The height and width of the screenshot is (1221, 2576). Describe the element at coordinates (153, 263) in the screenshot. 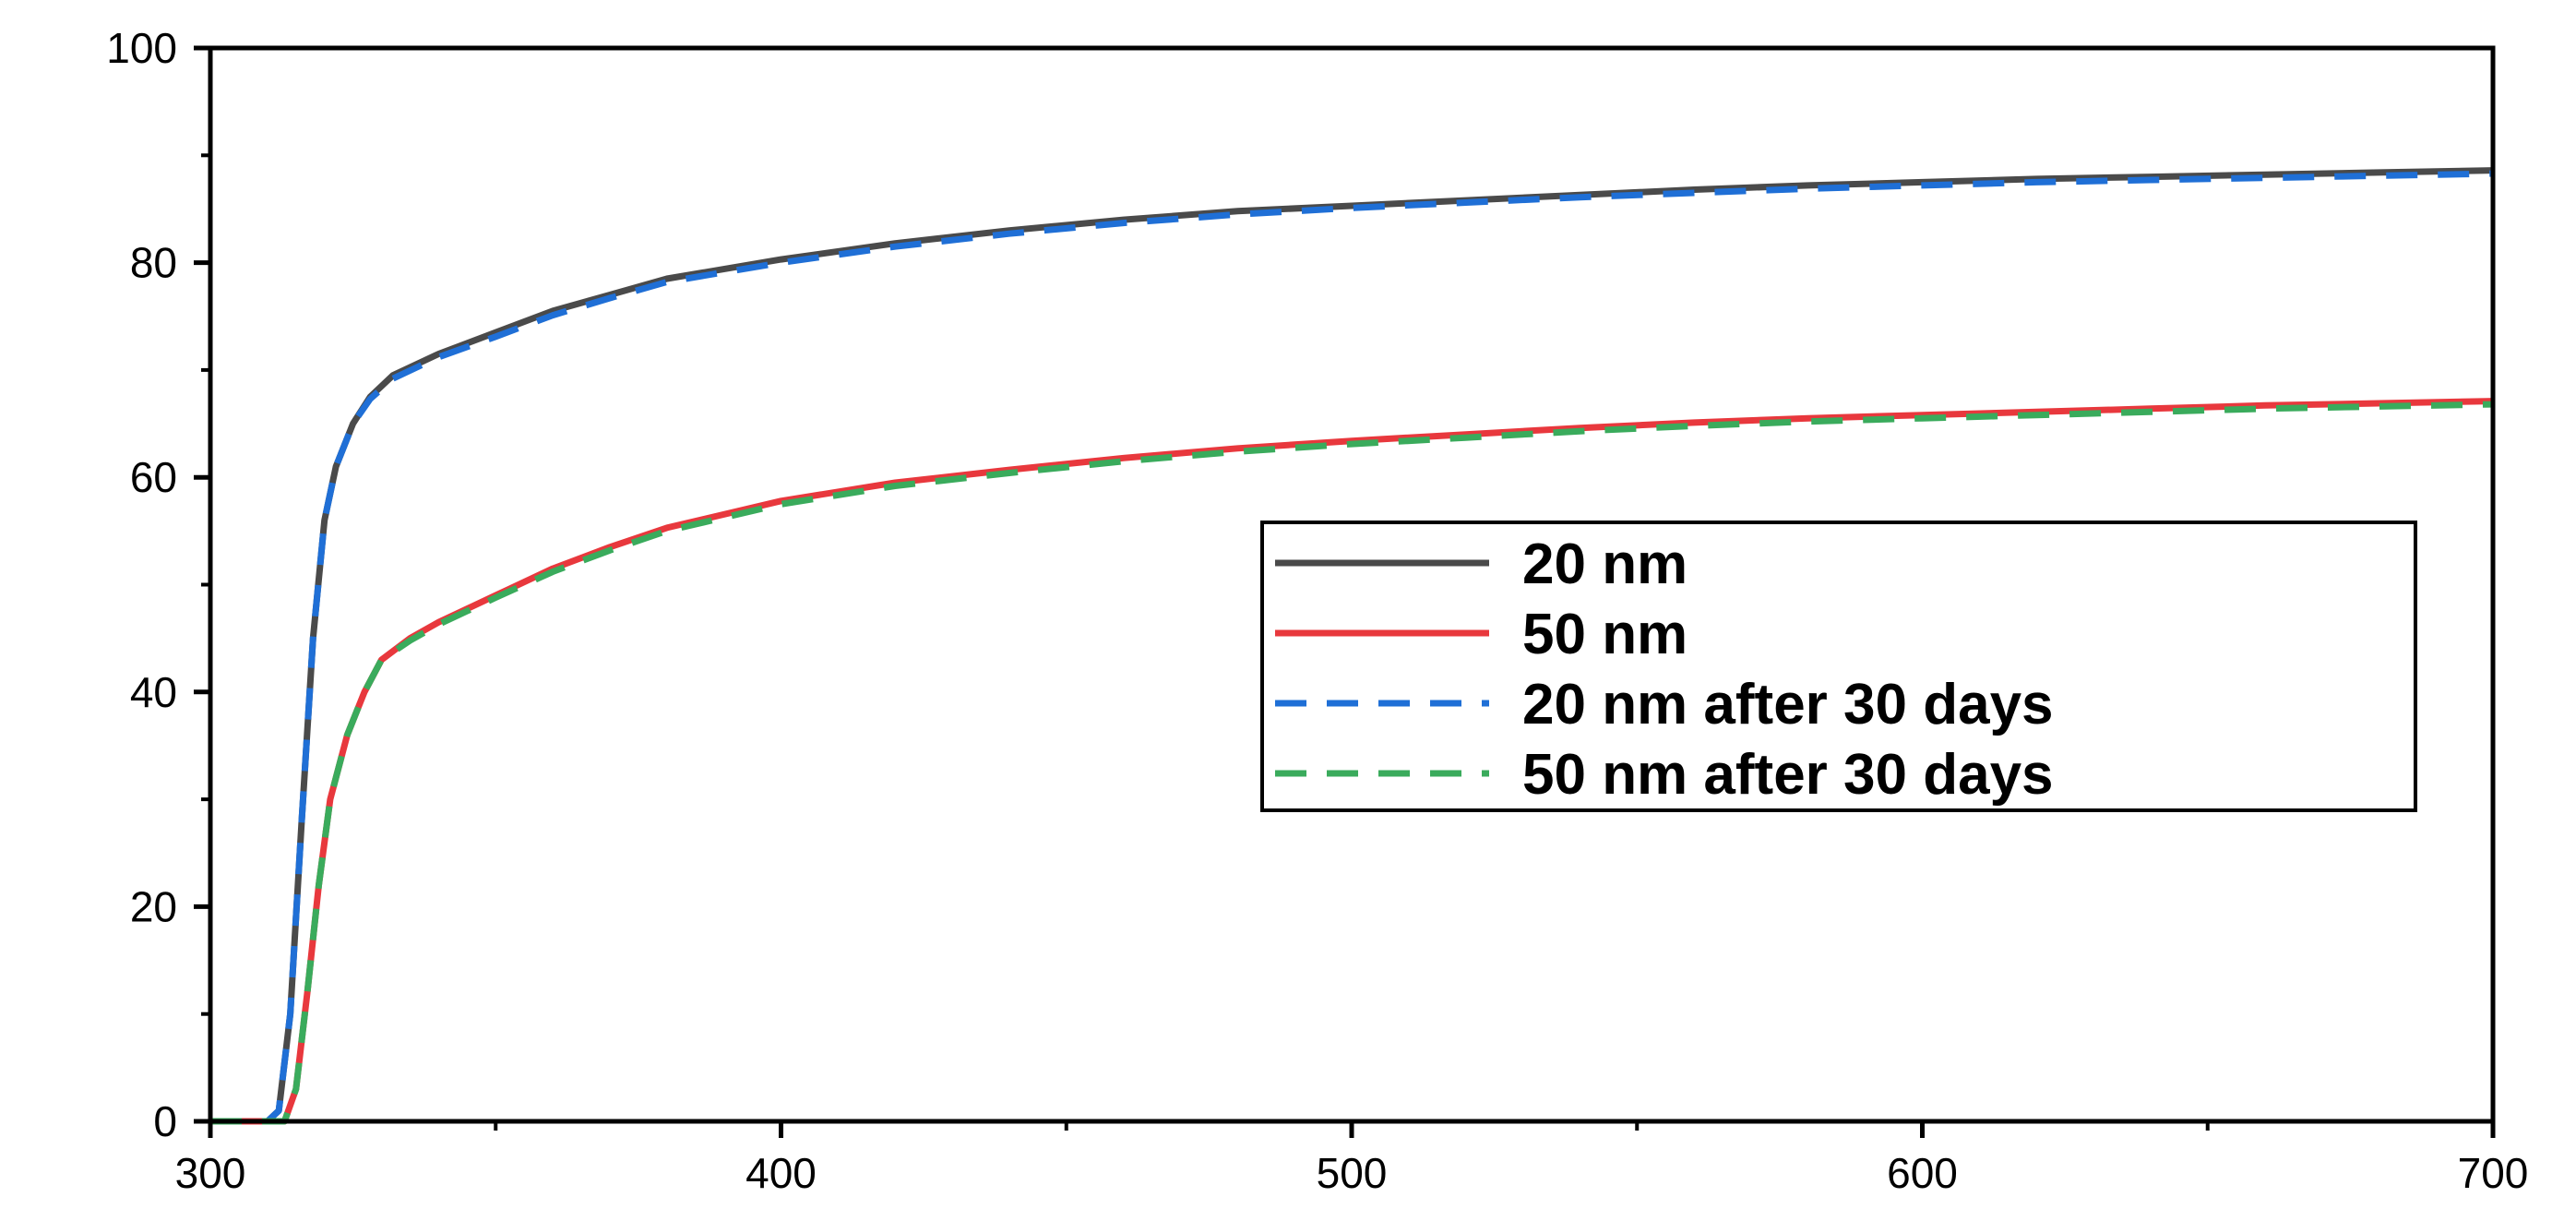

I see `y-tick-label: 80` at that location.